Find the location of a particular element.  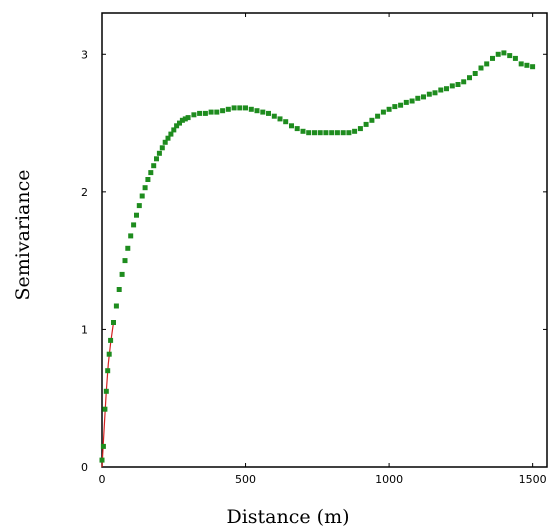

y-axis-title: Semivariance is located at coordinates (23, 234).